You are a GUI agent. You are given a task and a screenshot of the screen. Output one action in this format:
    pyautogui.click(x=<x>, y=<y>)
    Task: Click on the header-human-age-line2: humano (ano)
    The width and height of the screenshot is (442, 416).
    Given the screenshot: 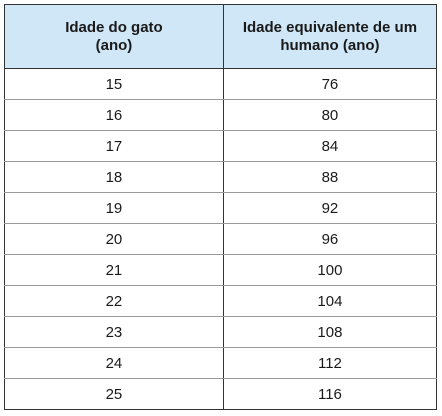 What is the action you would take?
    pyautogui.click(x=330, y=45)
    